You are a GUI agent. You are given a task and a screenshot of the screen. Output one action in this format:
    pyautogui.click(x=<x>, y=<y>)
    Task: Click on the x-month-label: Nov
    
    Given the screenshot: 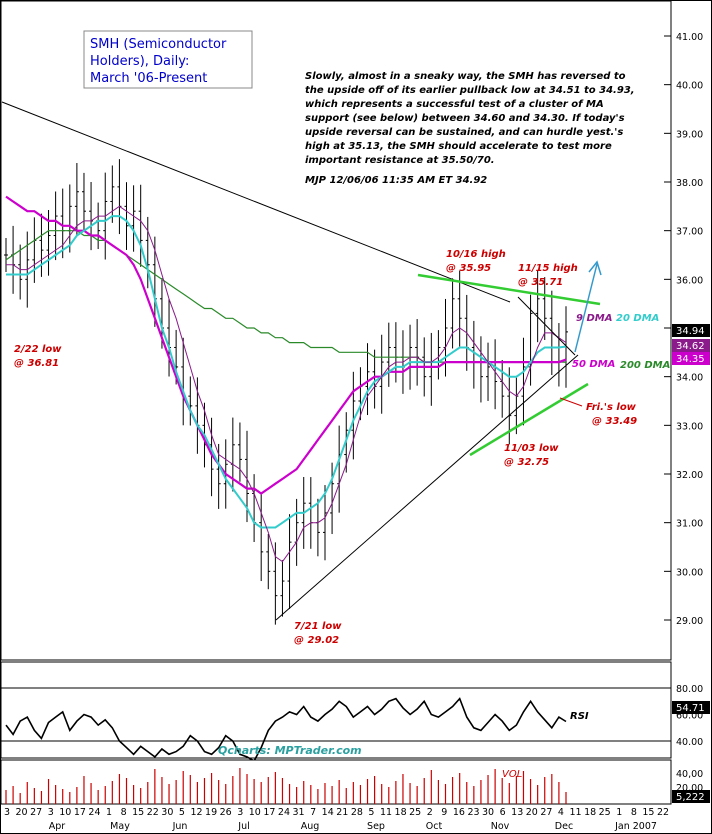 What is the action you would take?
    pyautogui.click(x=500, y=826)
    